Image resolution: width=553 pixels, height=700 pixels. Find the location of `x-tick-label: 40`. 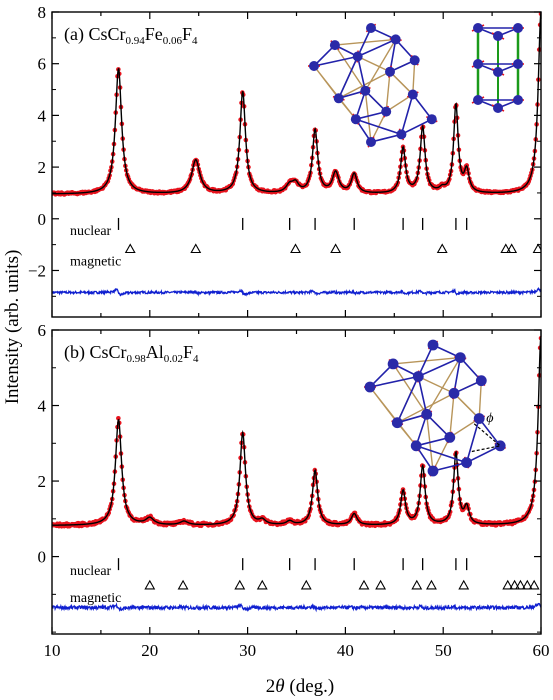

x-tick-label: 40 is located at coordinates (345, 650).